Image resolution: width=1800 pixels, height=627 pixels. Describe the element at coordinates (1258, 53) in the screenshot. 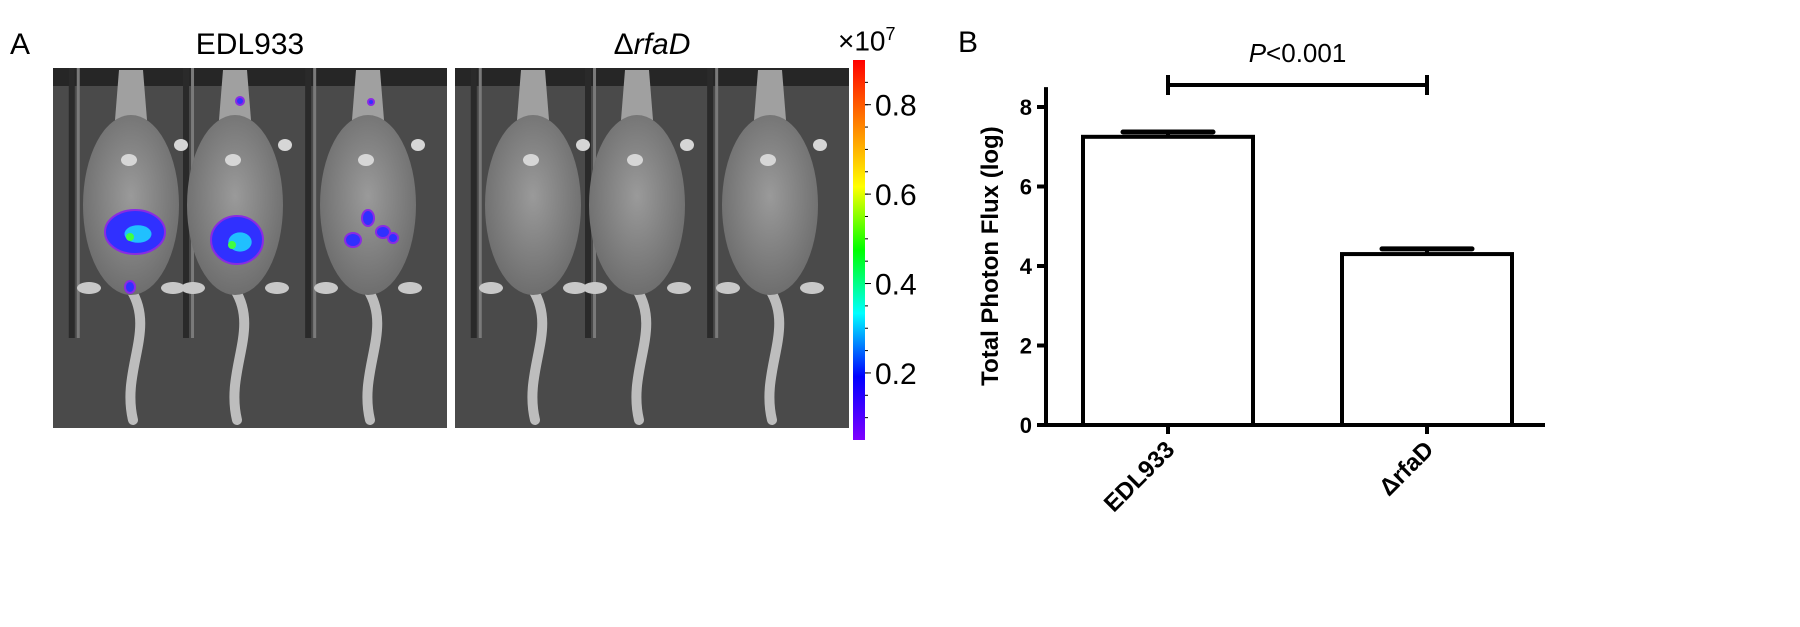

I see `p-symbol: P` at that location.